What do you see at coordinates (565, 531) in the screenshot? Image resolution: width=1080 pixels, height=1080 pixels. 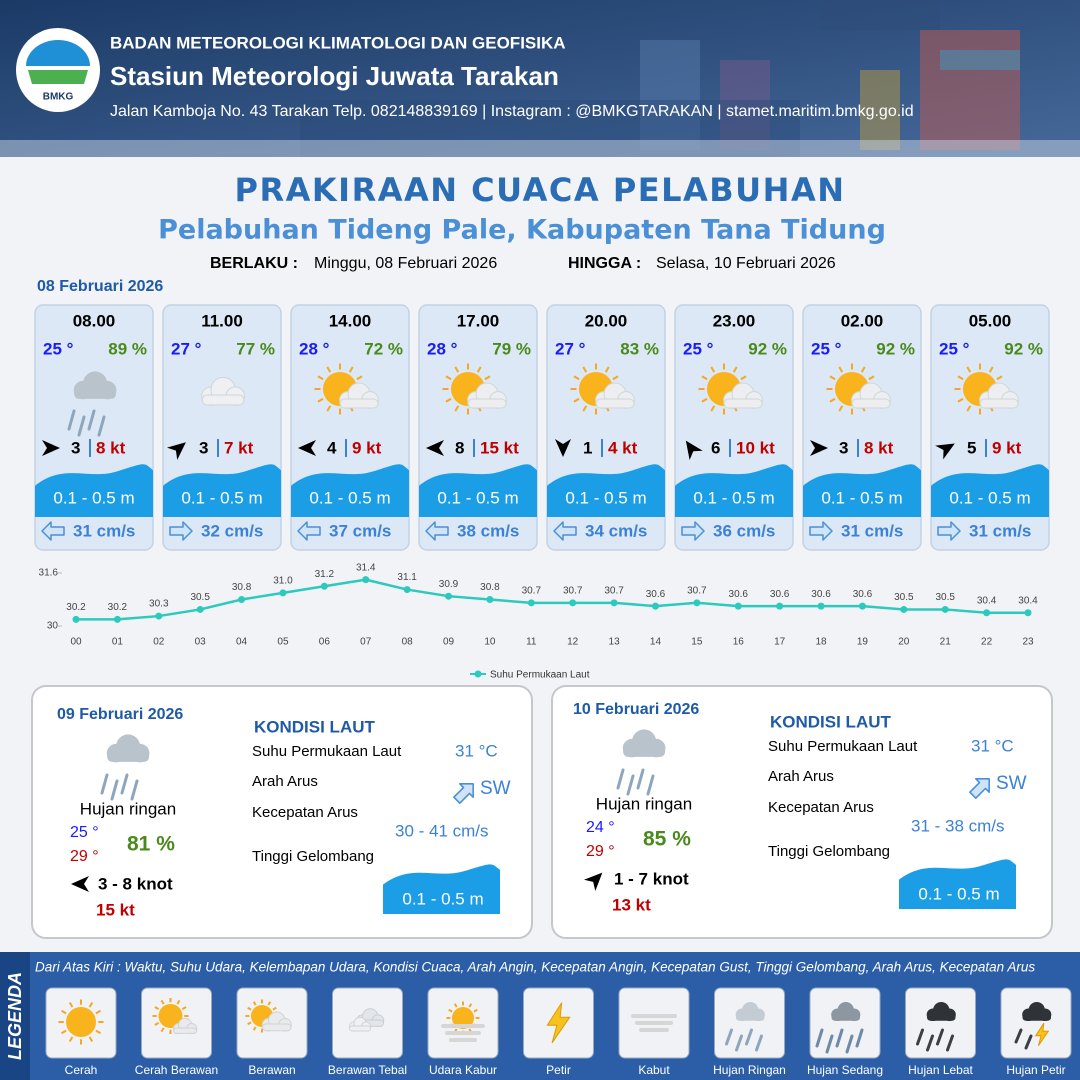 I see `current-arrow` at bounding box center [565, 531].